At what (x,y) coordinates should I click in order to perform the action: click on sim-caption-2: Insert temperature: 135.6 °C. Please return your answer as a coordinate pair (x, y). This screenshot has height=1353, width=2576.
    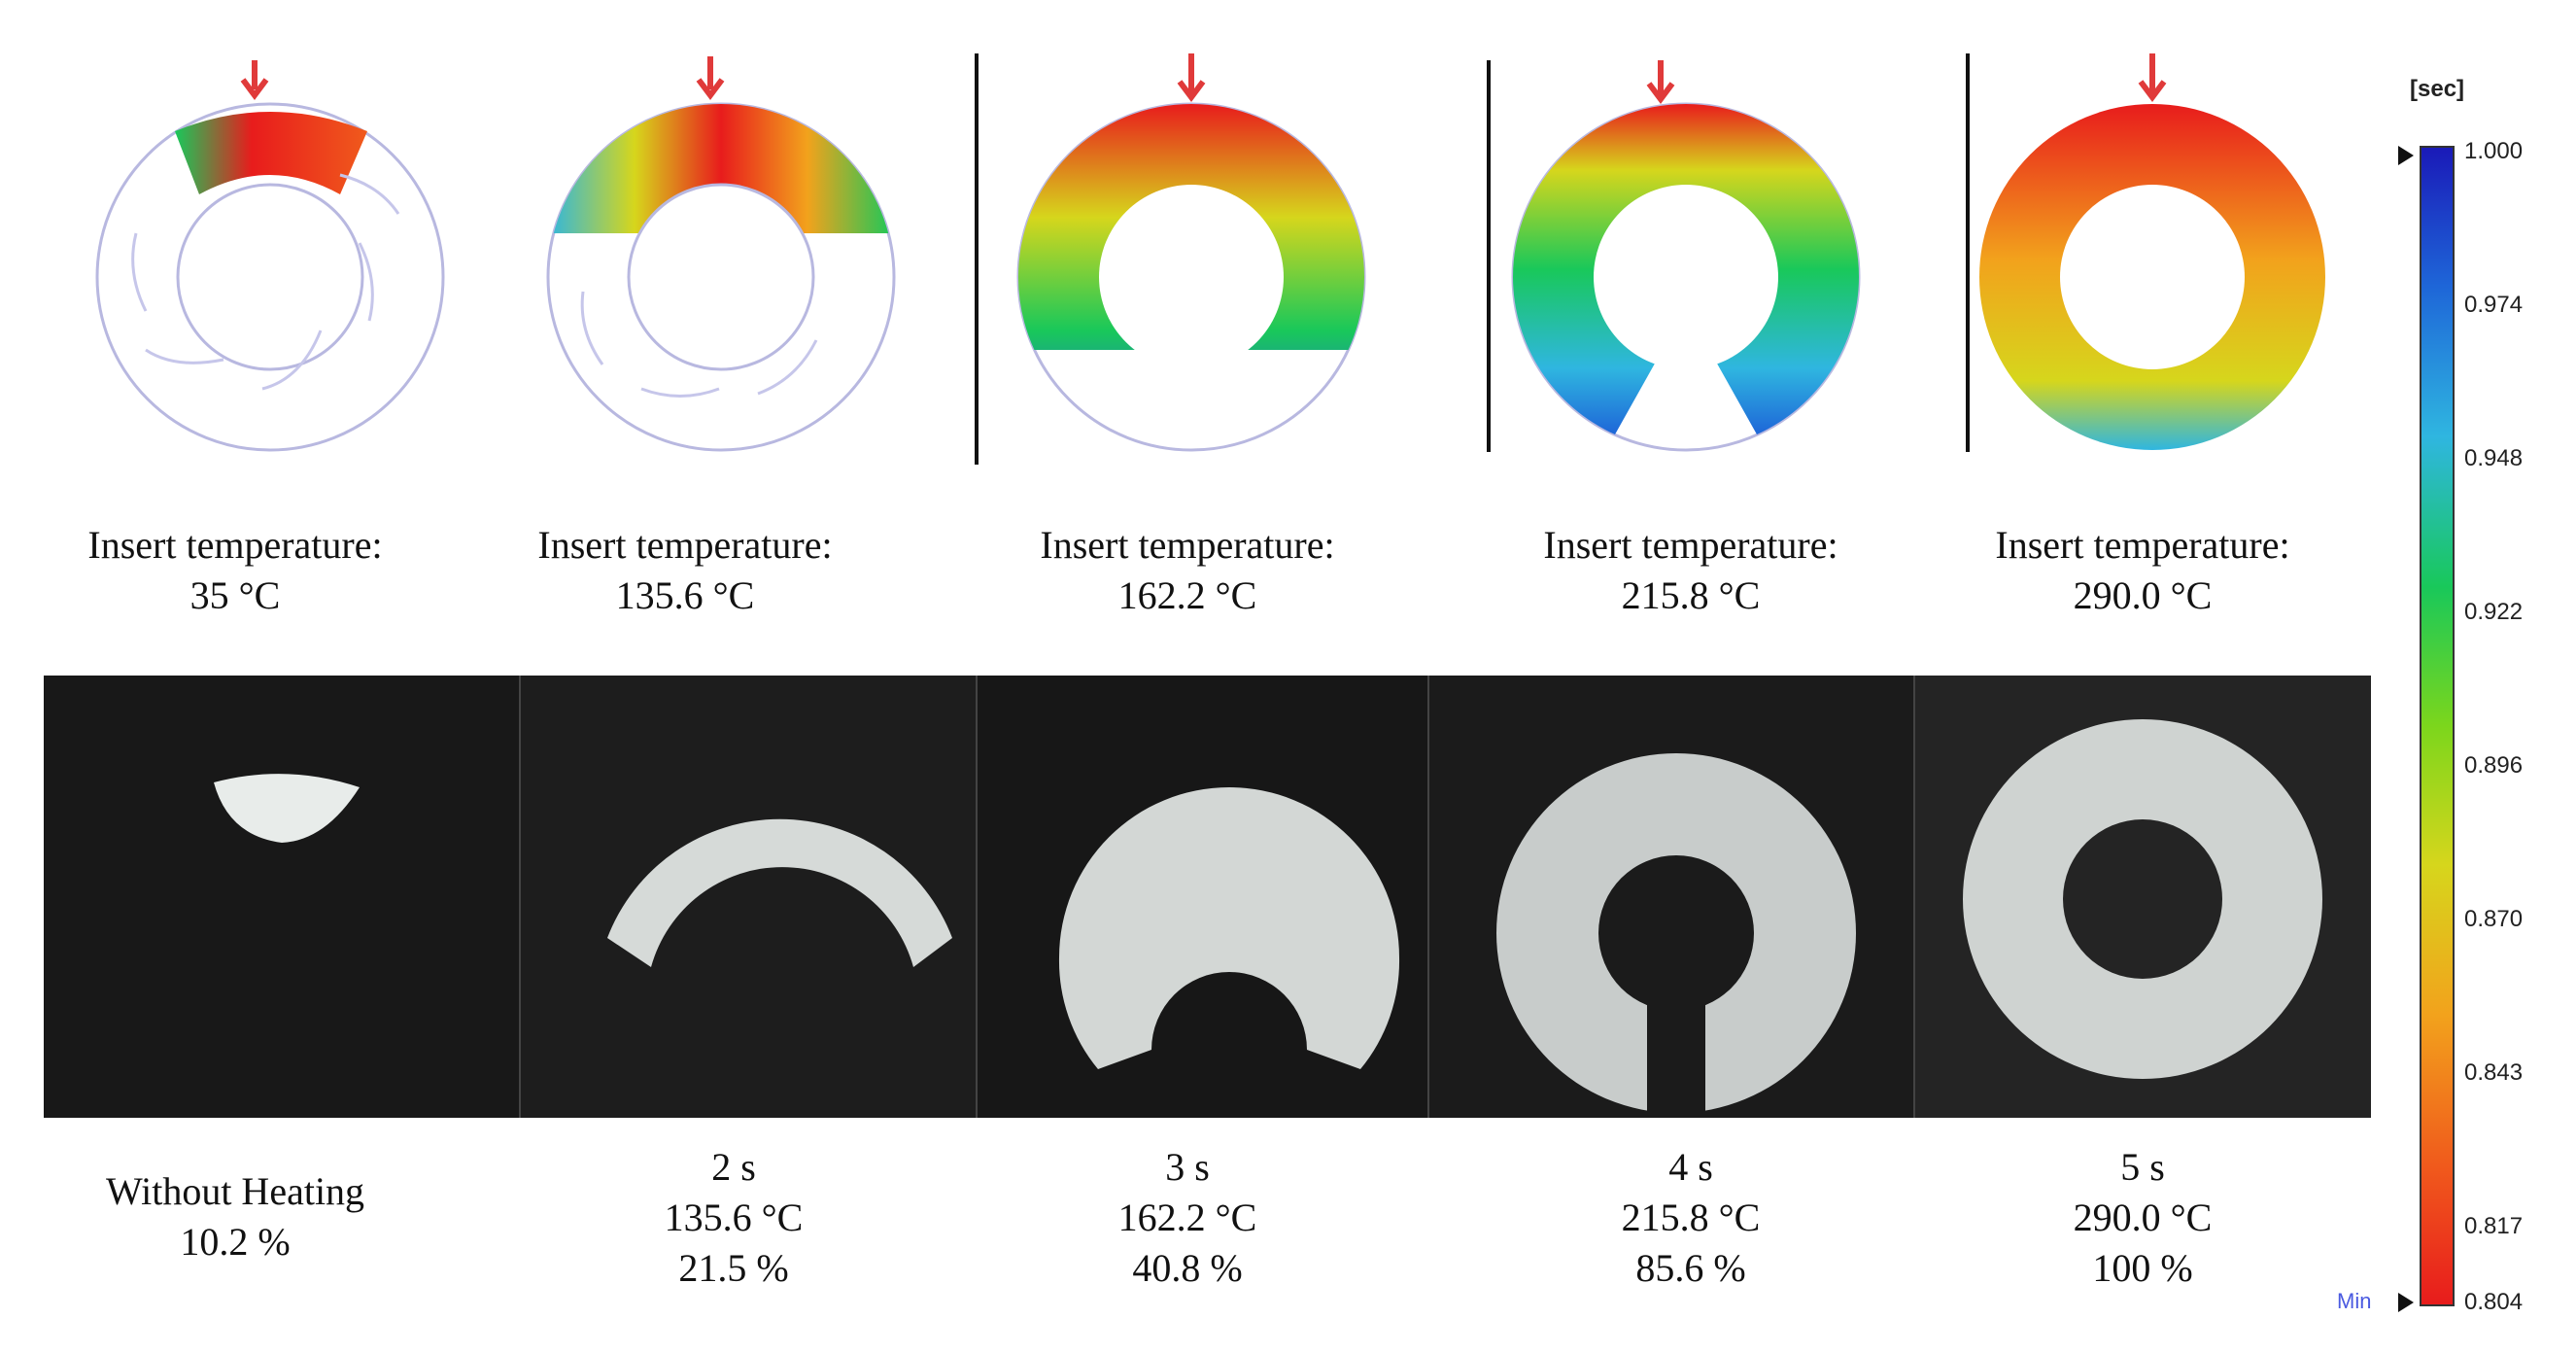
    Looking at the image, I should click on (685, 570).